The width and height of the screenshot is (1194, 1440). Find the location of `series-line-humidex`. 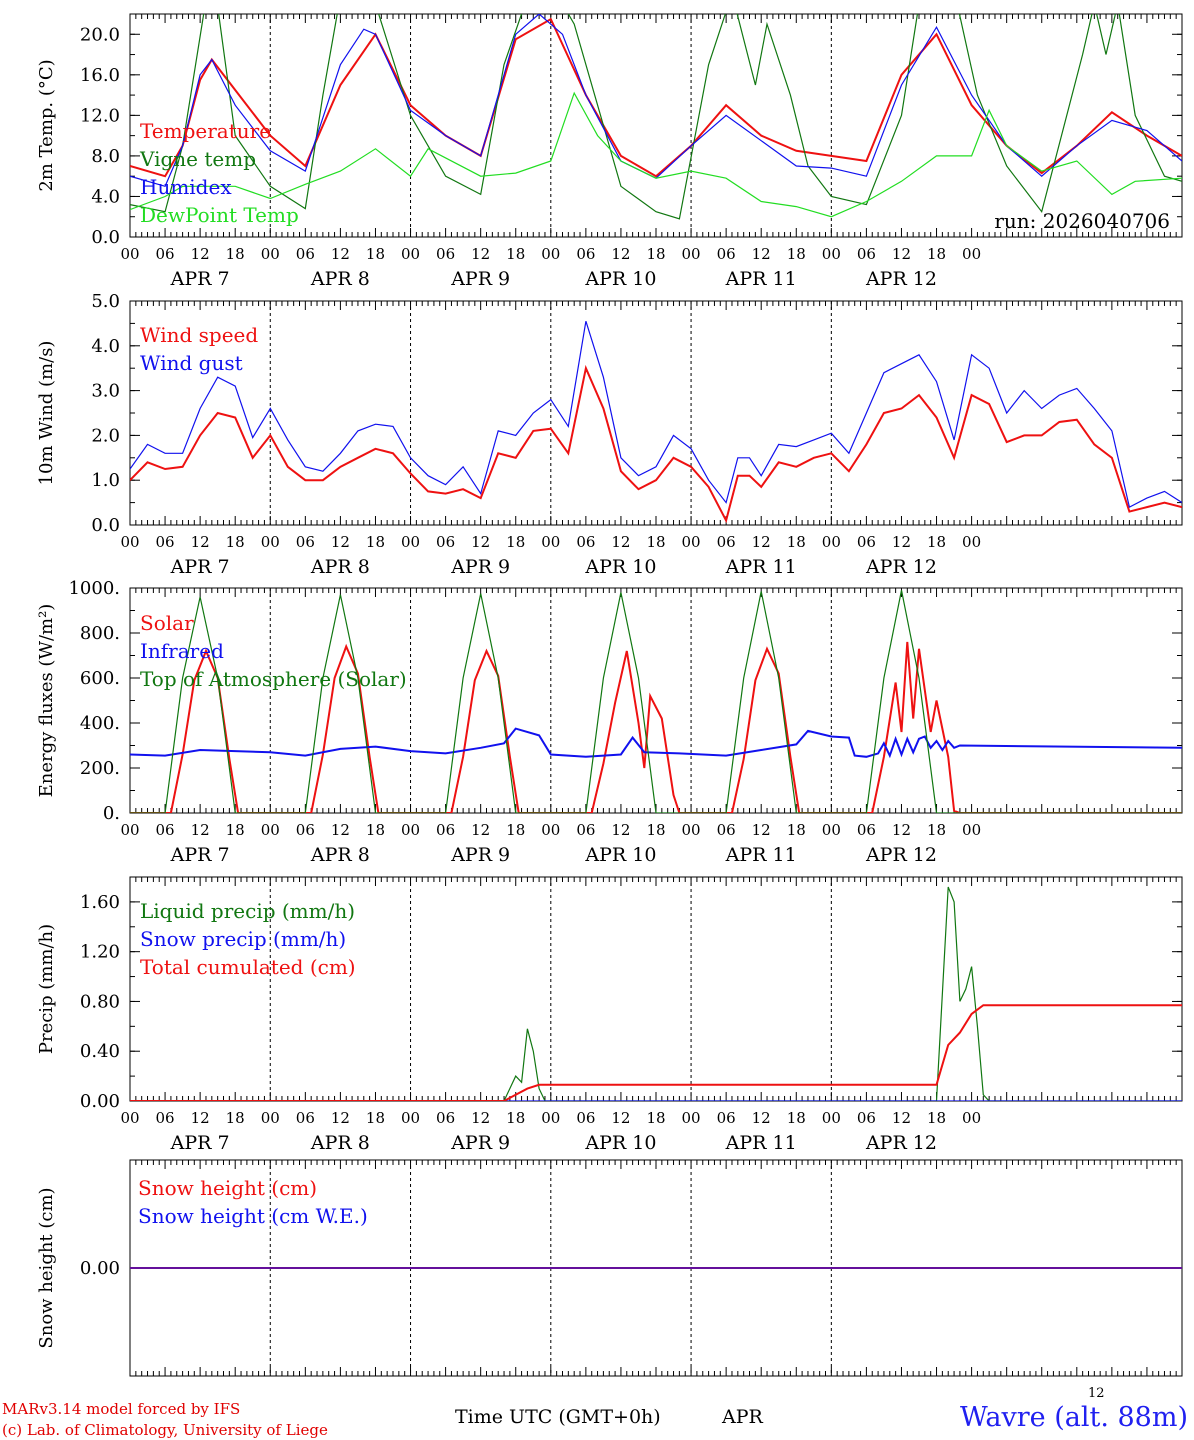

series-line-humidex is located at coordinates (656, 101).